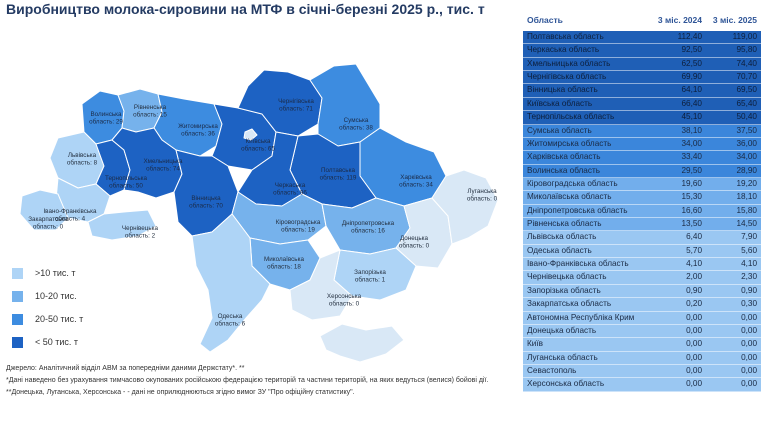  What do you see at coordinates (250, 134) in the screenshot?
I see `region-kyiv-city` at bounding box center [250, 134].